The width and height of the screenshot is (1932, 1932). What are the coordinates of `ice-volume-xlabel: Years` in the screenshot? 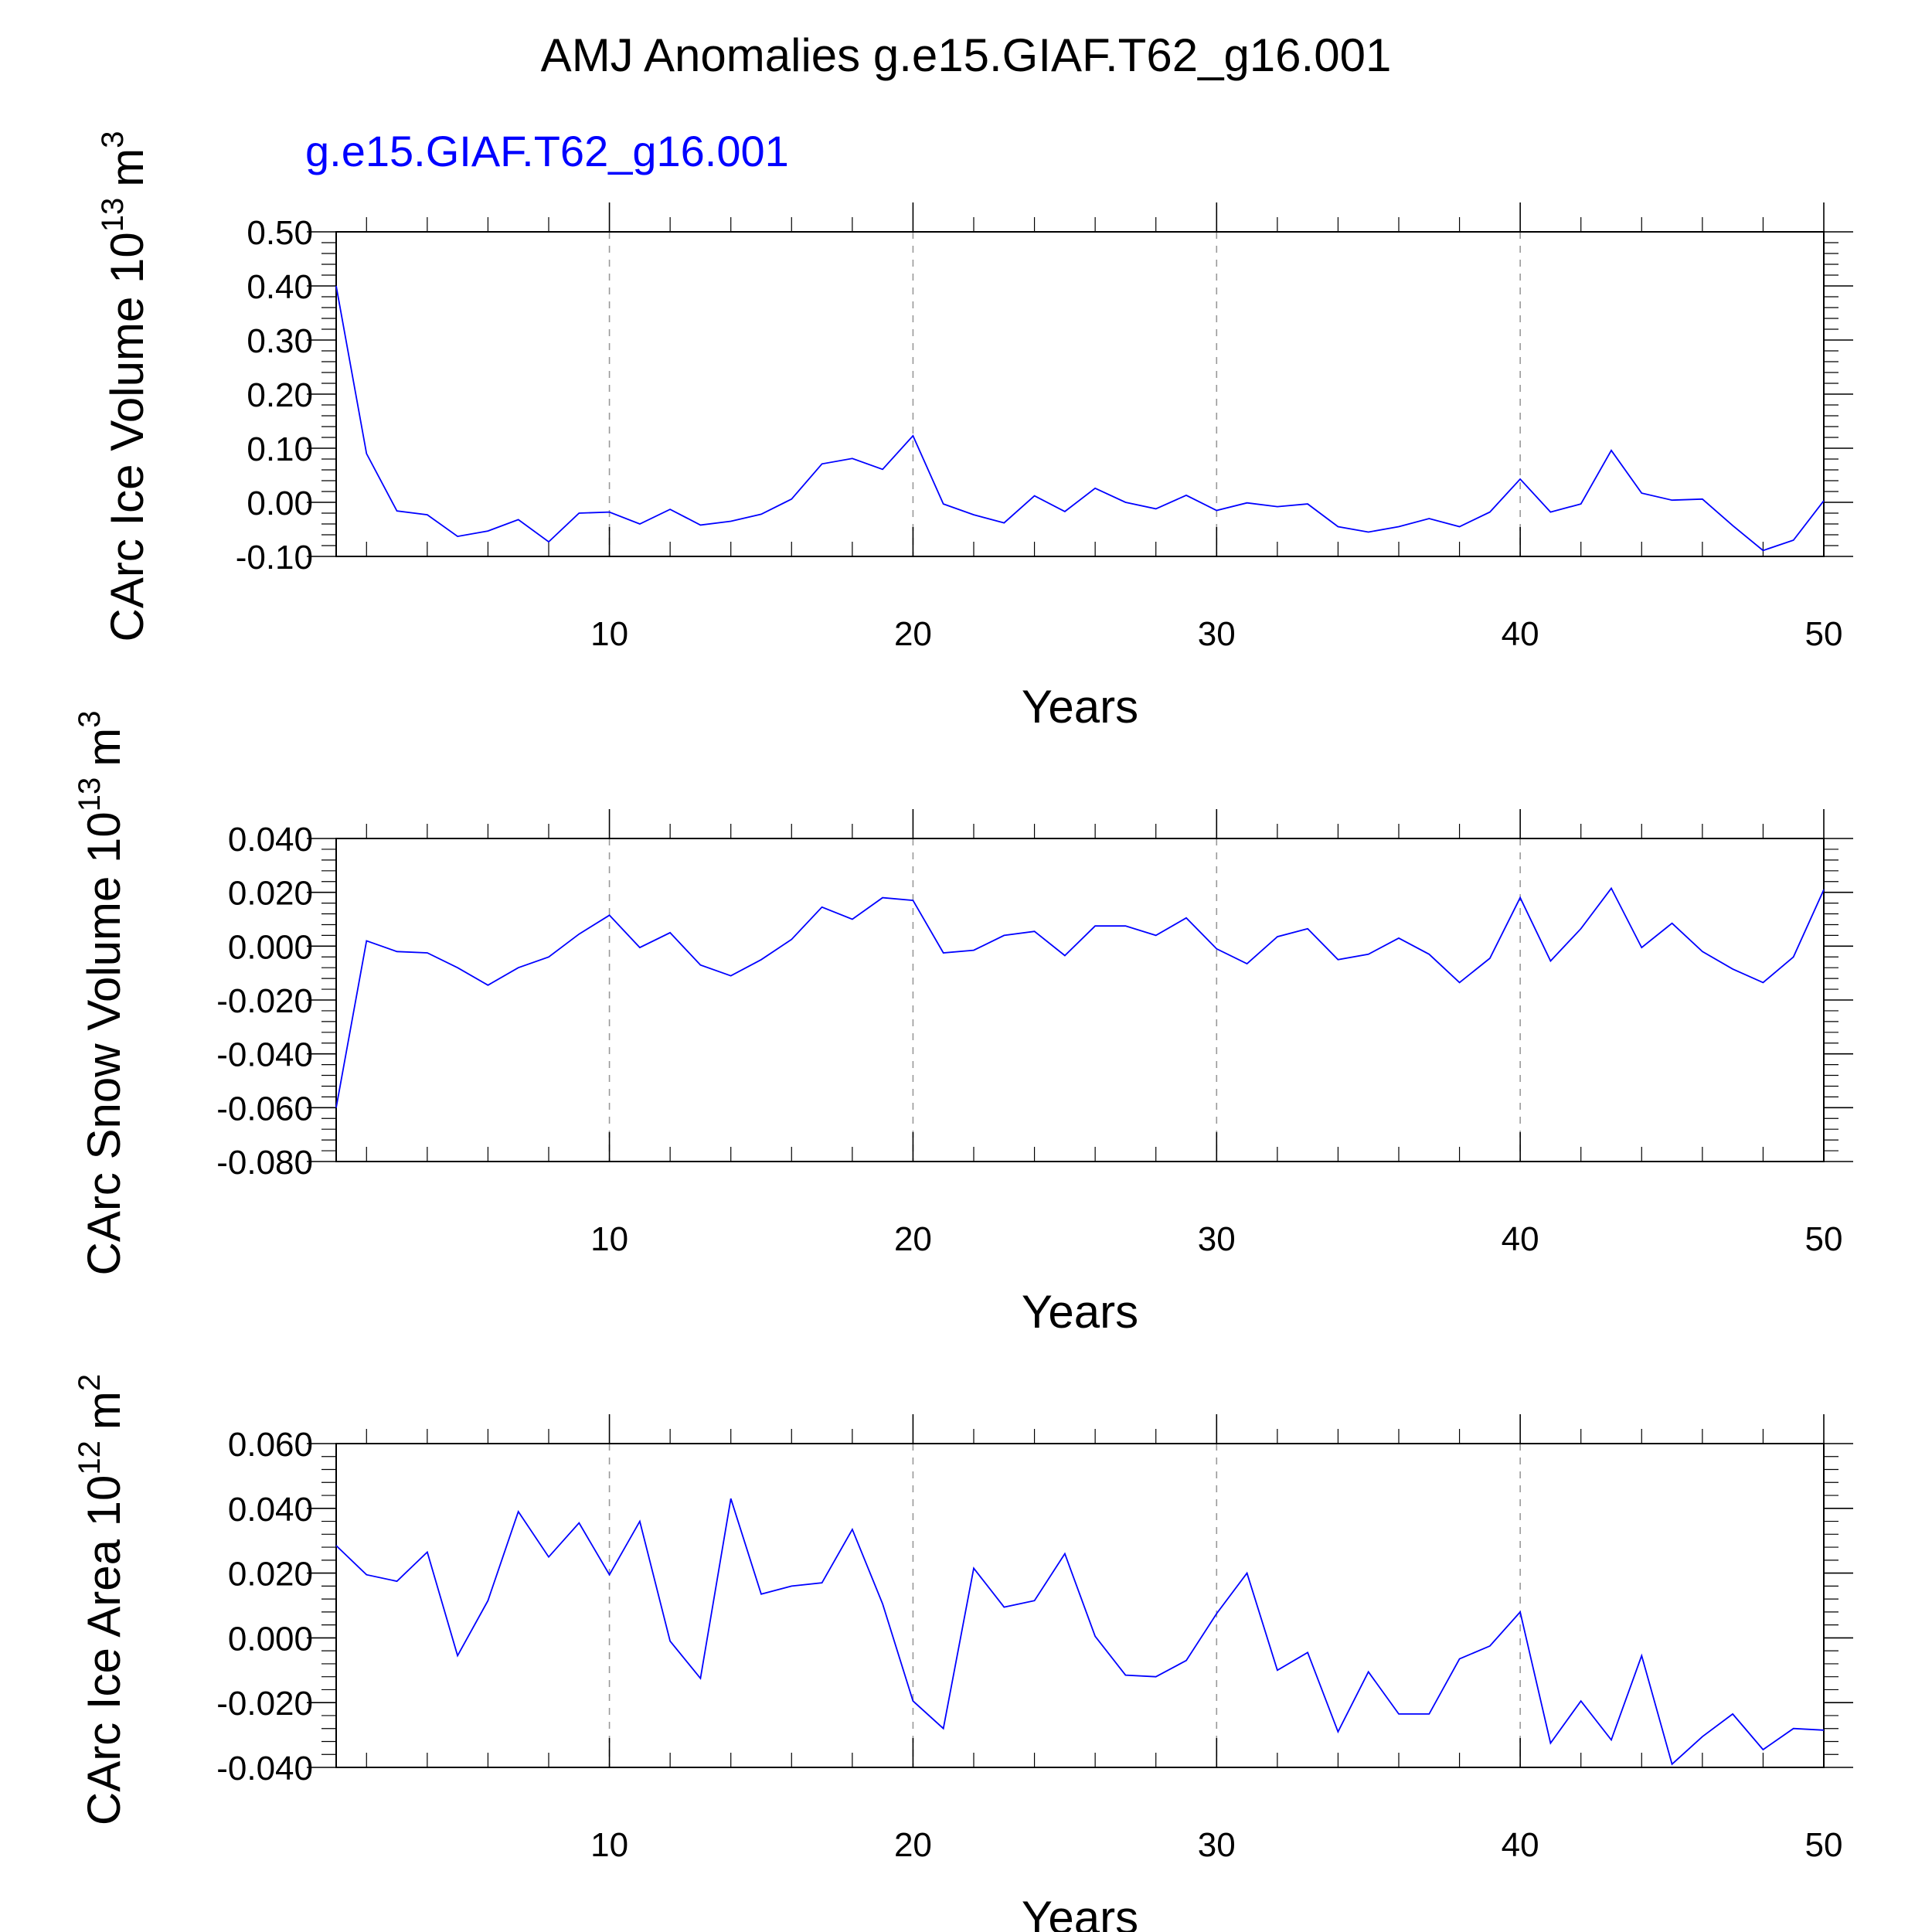 It's located at (1080, 707).